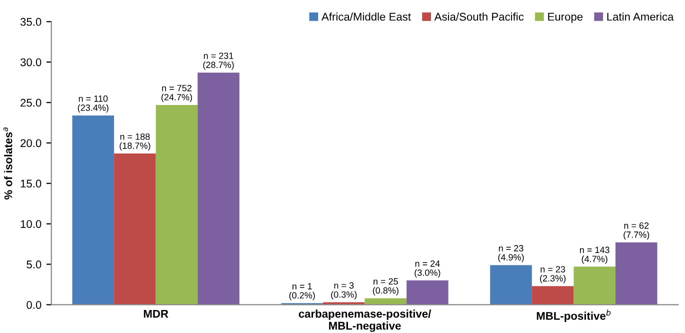 This screenshot has width=685, height=333. What do you see at coordinates (595, 255) in the screenshot?
I see `data-label: n = 143 (4.7%)` at bounding box center [595, 255].